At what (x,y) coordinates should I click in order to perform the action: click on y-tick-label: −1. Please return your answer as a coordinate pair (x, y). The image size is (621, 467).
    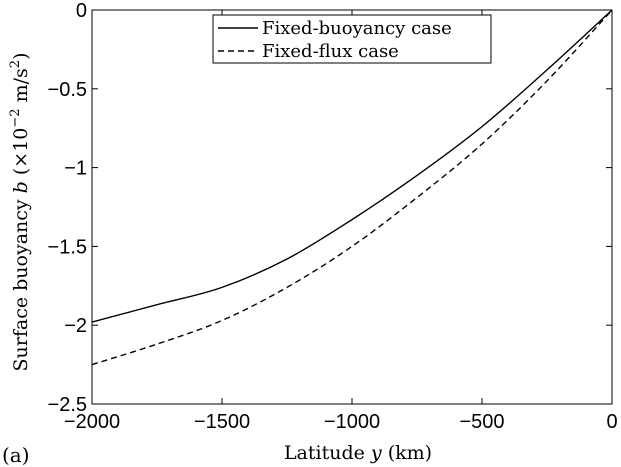
    Looking at the image, I should click on (75, 169).